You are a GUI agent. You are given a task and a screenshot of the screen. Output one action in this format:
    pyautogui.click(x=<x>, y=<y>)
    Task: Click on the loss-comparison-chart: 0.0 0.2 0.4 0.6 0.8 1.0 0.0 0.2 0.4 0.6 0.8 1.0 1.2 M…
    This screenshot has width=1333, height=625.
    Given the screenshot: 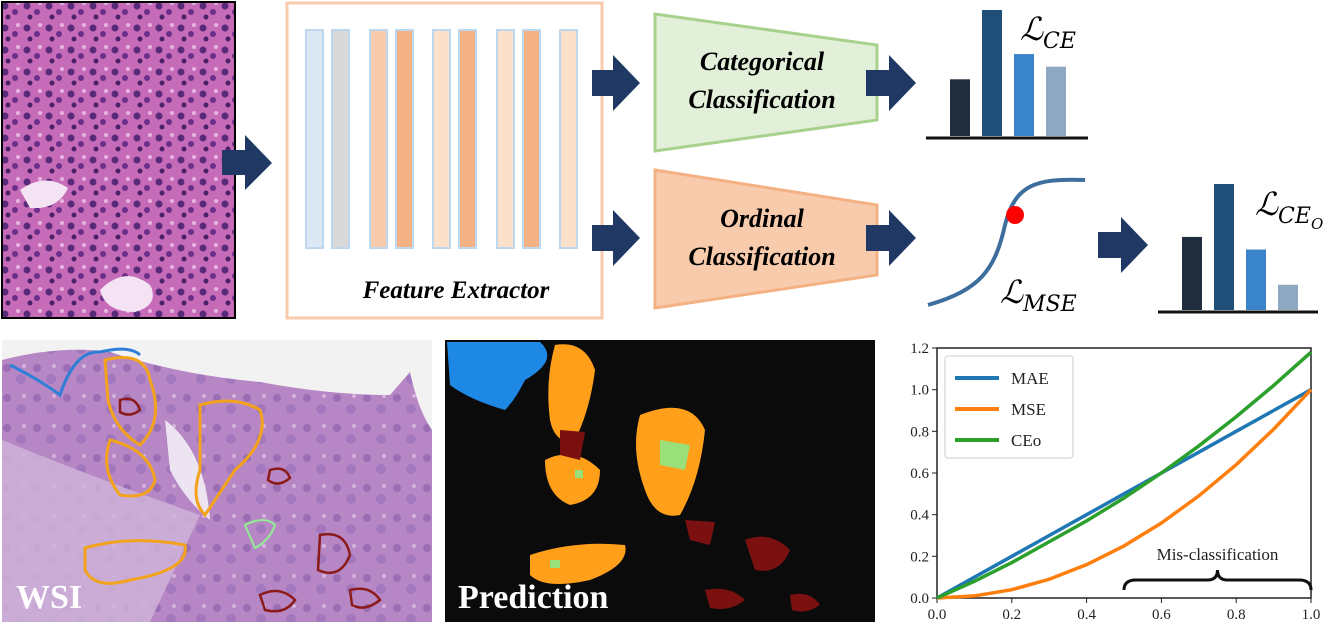 What is the action you would take?
    pyautogui.click(x=1115, y=482)
    